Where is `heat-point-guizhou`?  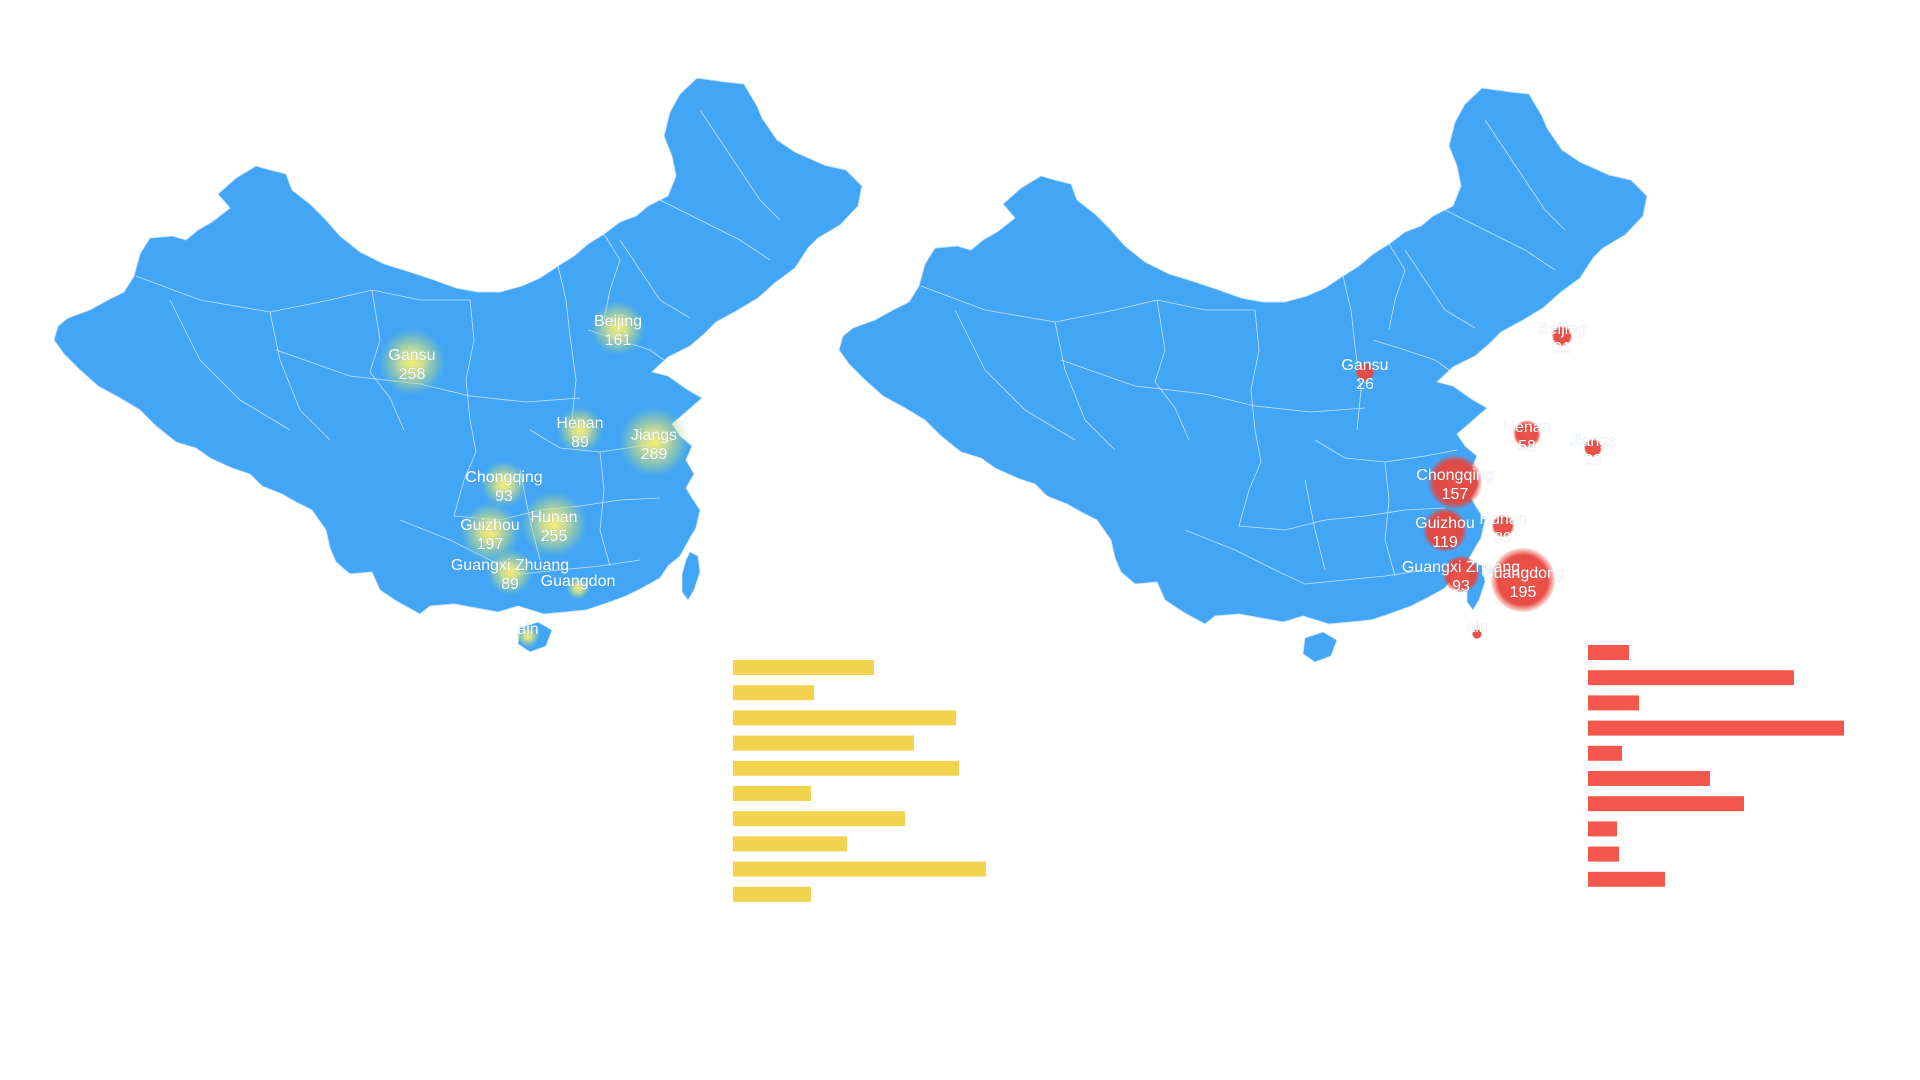
heat-point-guizhou is located at coordinates (490, 532).